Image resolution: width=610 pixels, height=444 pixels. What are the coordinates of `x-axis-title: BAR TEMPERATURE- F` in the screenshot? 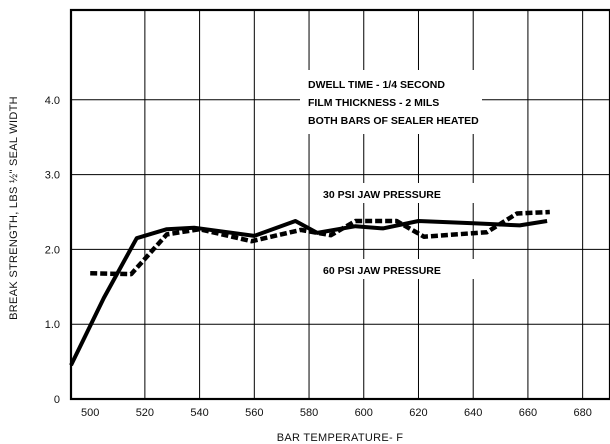 It's located at (340, 438).